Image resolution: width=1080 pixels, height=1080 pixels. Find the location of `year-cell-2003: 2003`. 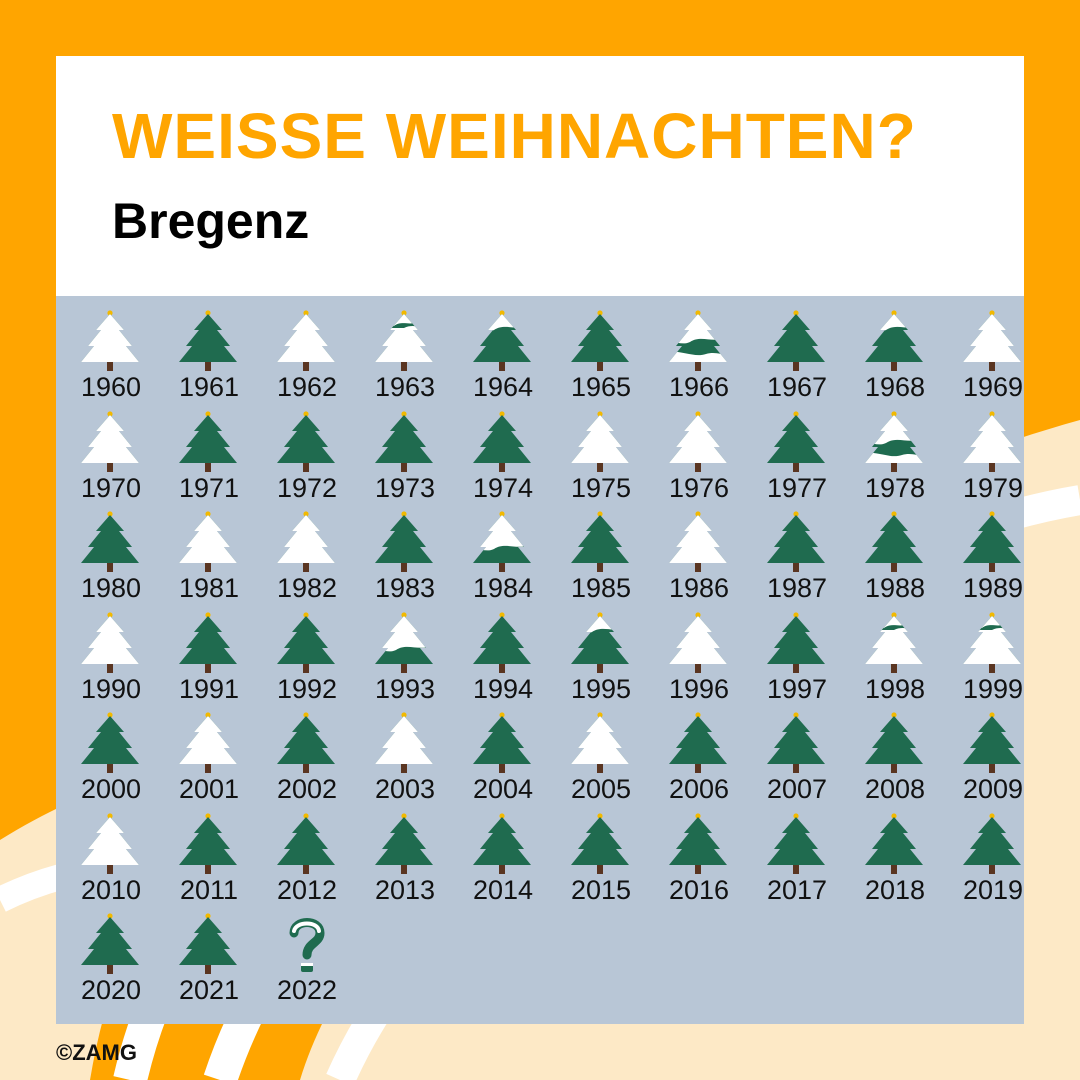

year-cell-2003: 2003 is located at coordinates (411, 756).